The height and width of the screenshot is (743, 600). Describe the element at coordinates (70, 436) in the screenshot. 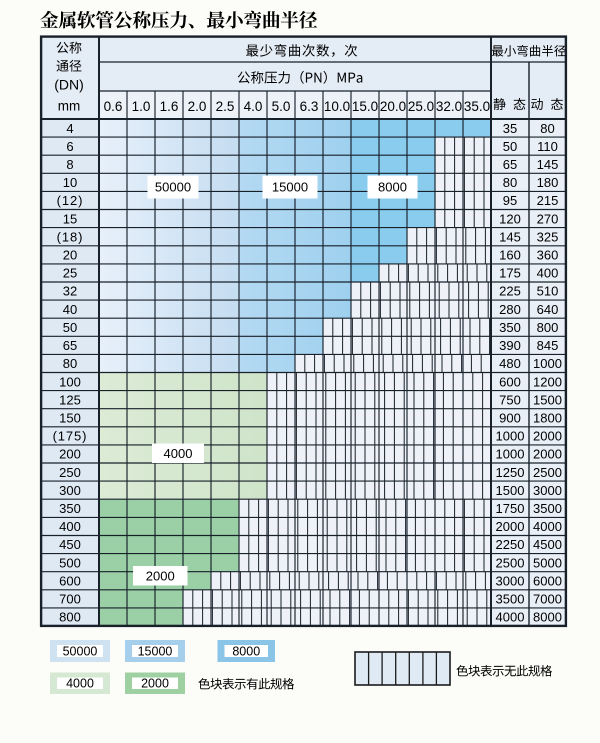

I see `svg-text: (175)` at that location.